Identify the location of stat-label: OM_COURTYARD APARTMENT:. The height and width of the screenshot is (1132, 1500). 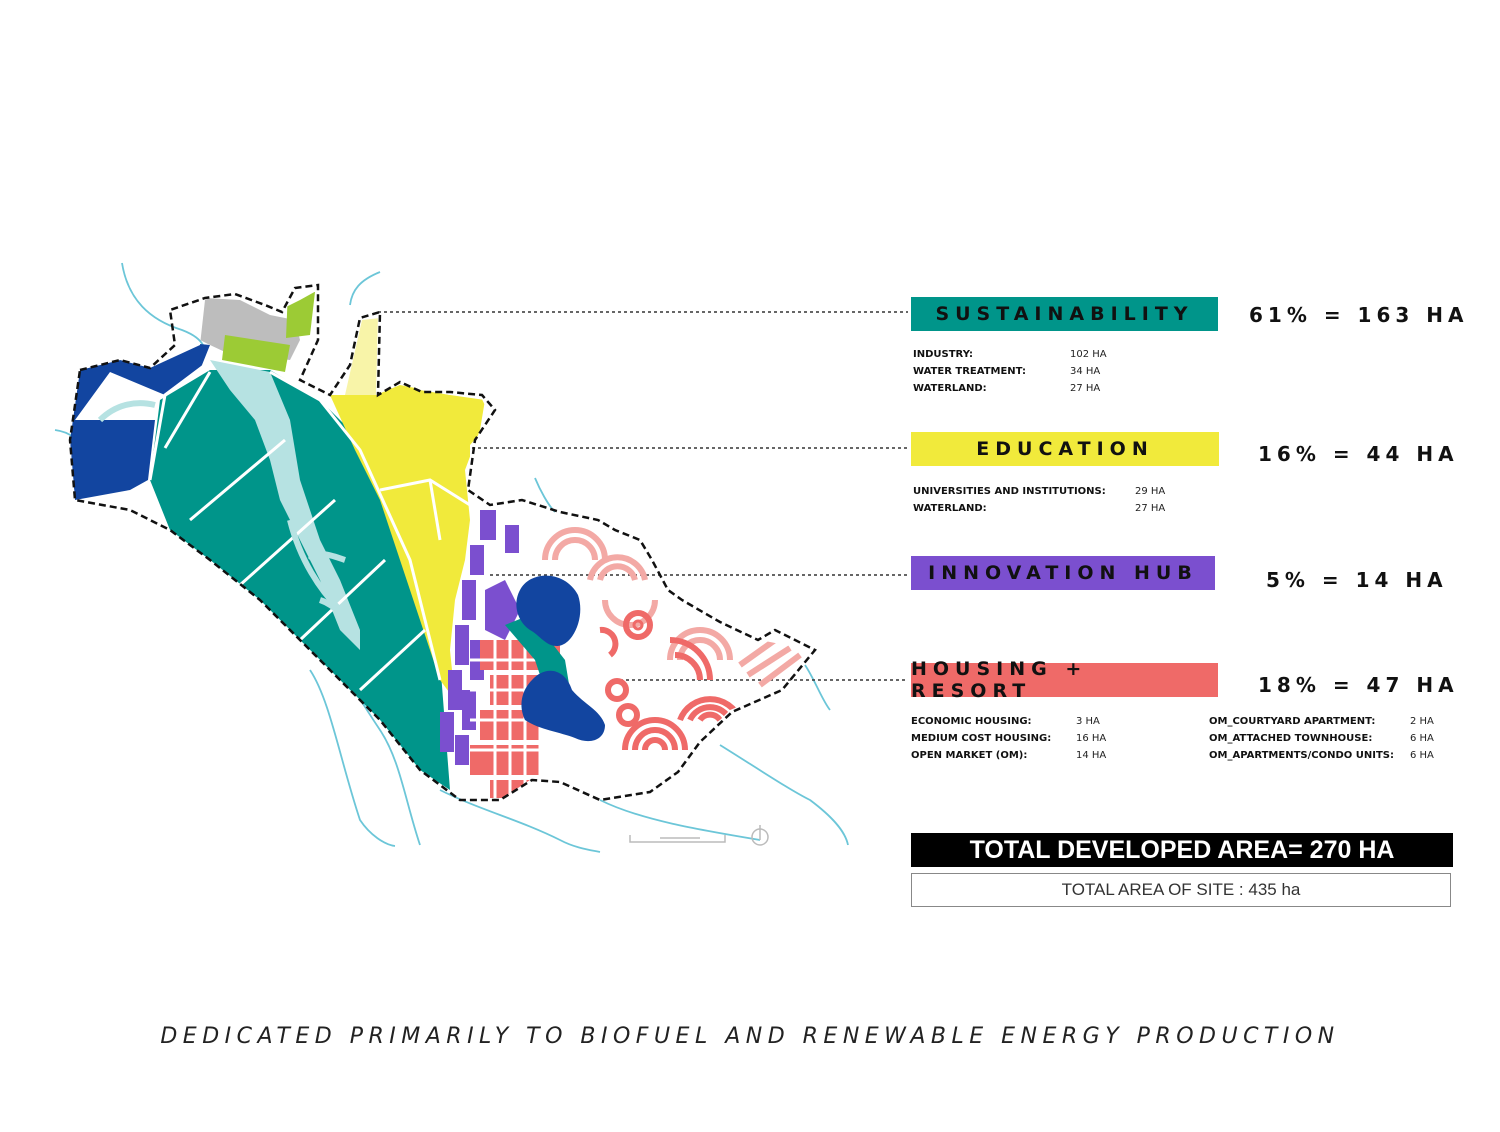
(1292, 721).